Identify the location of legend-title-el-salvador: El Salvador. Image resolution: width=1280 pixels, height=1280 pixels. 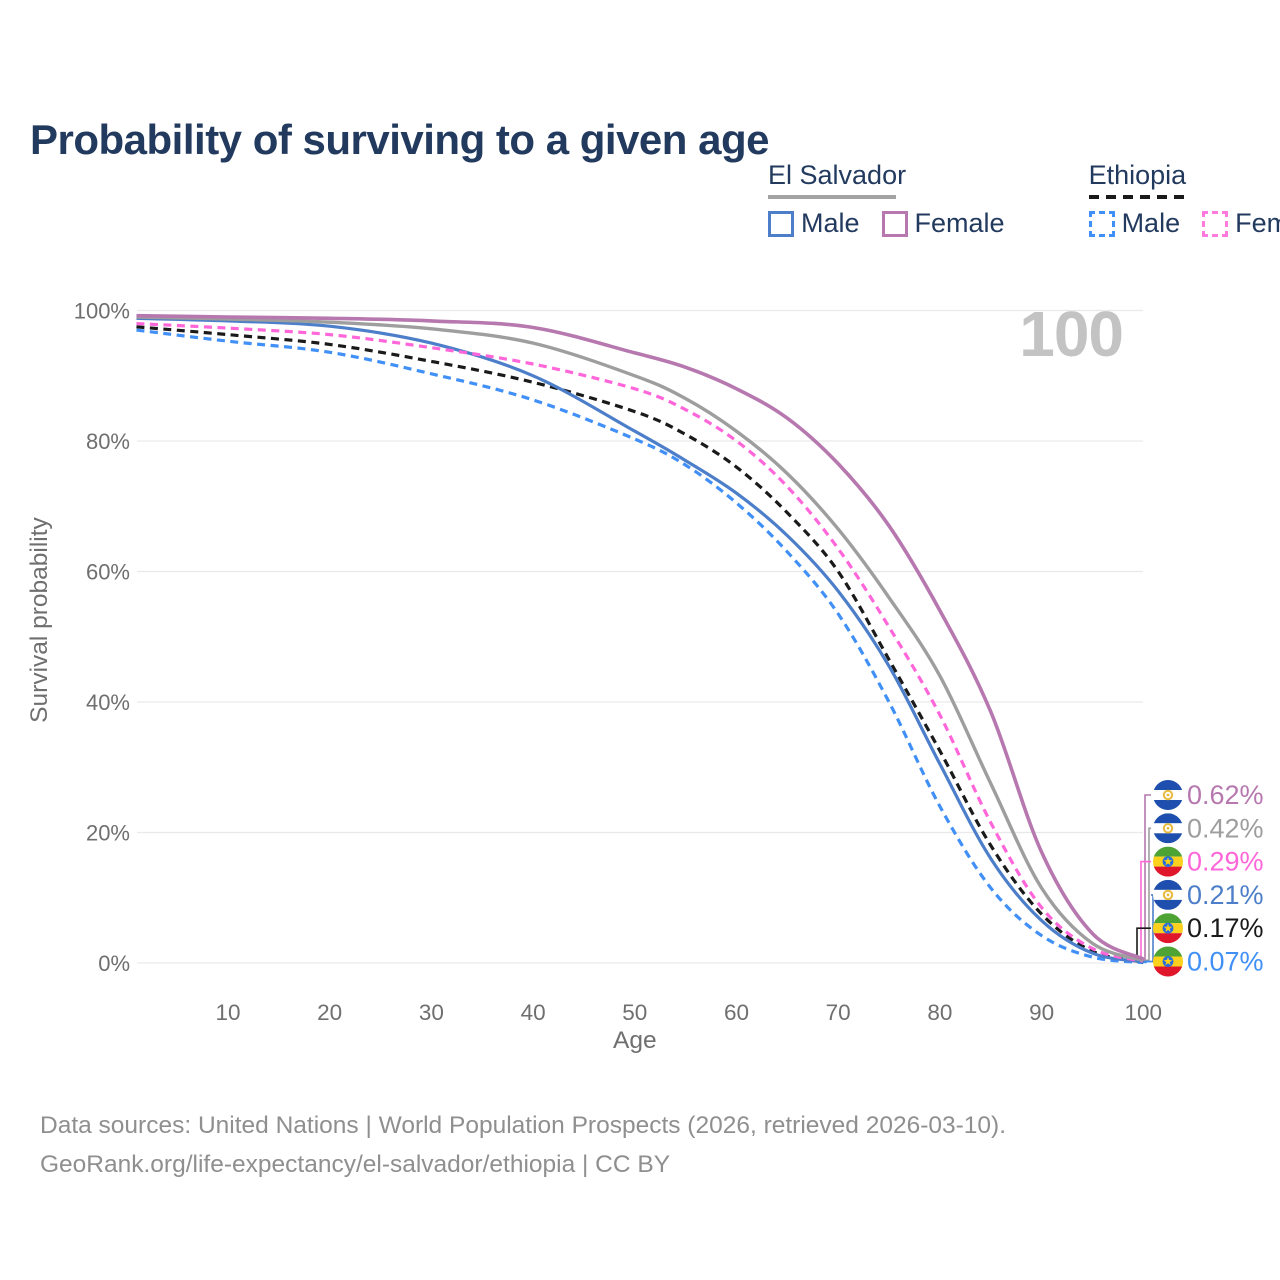
(837, 175).